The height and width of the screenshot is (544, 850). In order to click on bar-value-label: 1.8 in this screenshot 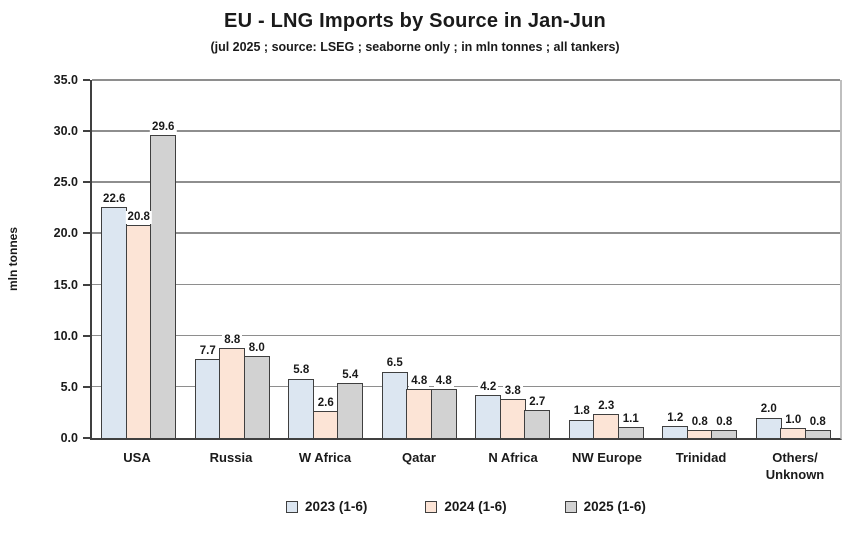, I will do `click(581, 412)`.